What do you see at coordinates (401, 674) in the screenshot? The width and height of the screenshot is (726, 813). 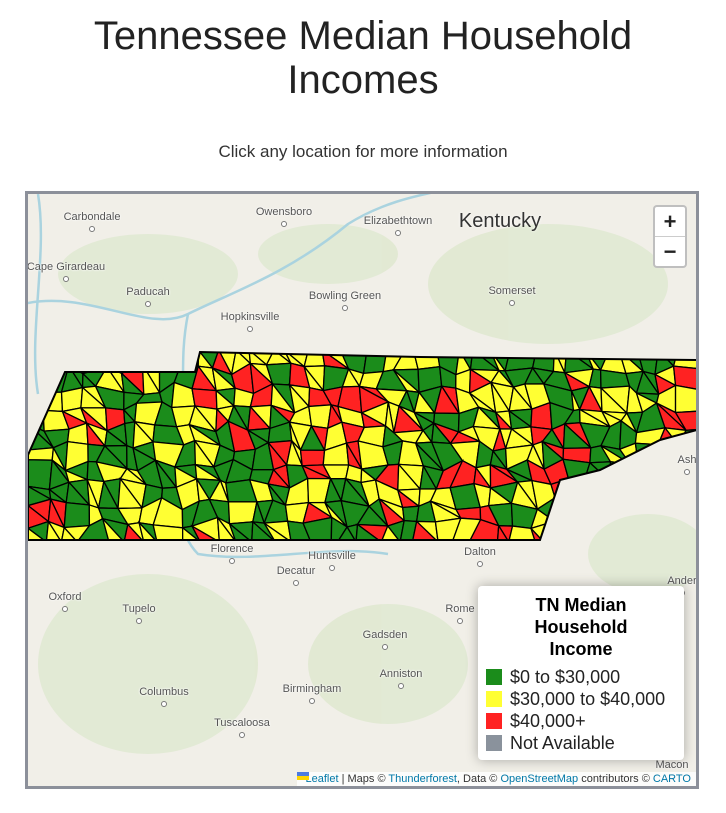 I see `place-label: Anniston` at bounding box center [401, 674].